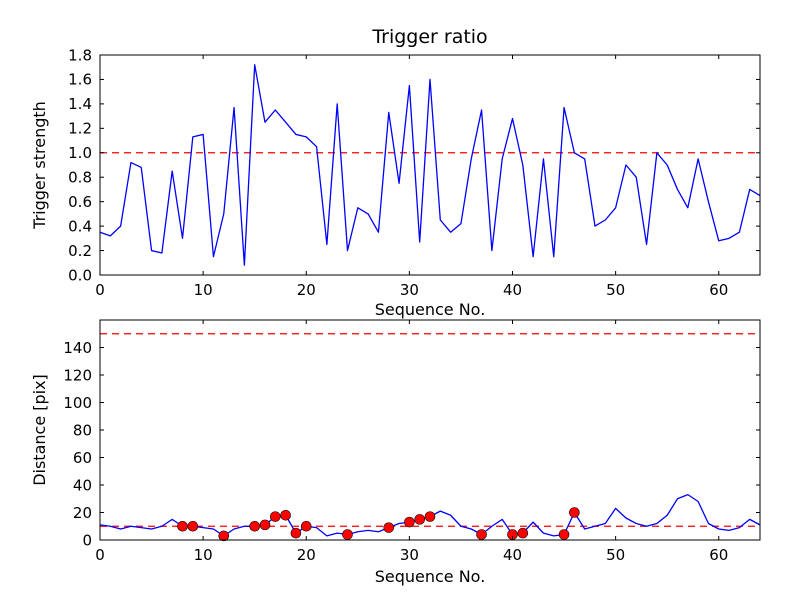 The height and width of the screenshot is (600, 800). Describe the element at coordinates (80, 80) in the screenshot. I see `y-tick-label: 1.6` at that location.